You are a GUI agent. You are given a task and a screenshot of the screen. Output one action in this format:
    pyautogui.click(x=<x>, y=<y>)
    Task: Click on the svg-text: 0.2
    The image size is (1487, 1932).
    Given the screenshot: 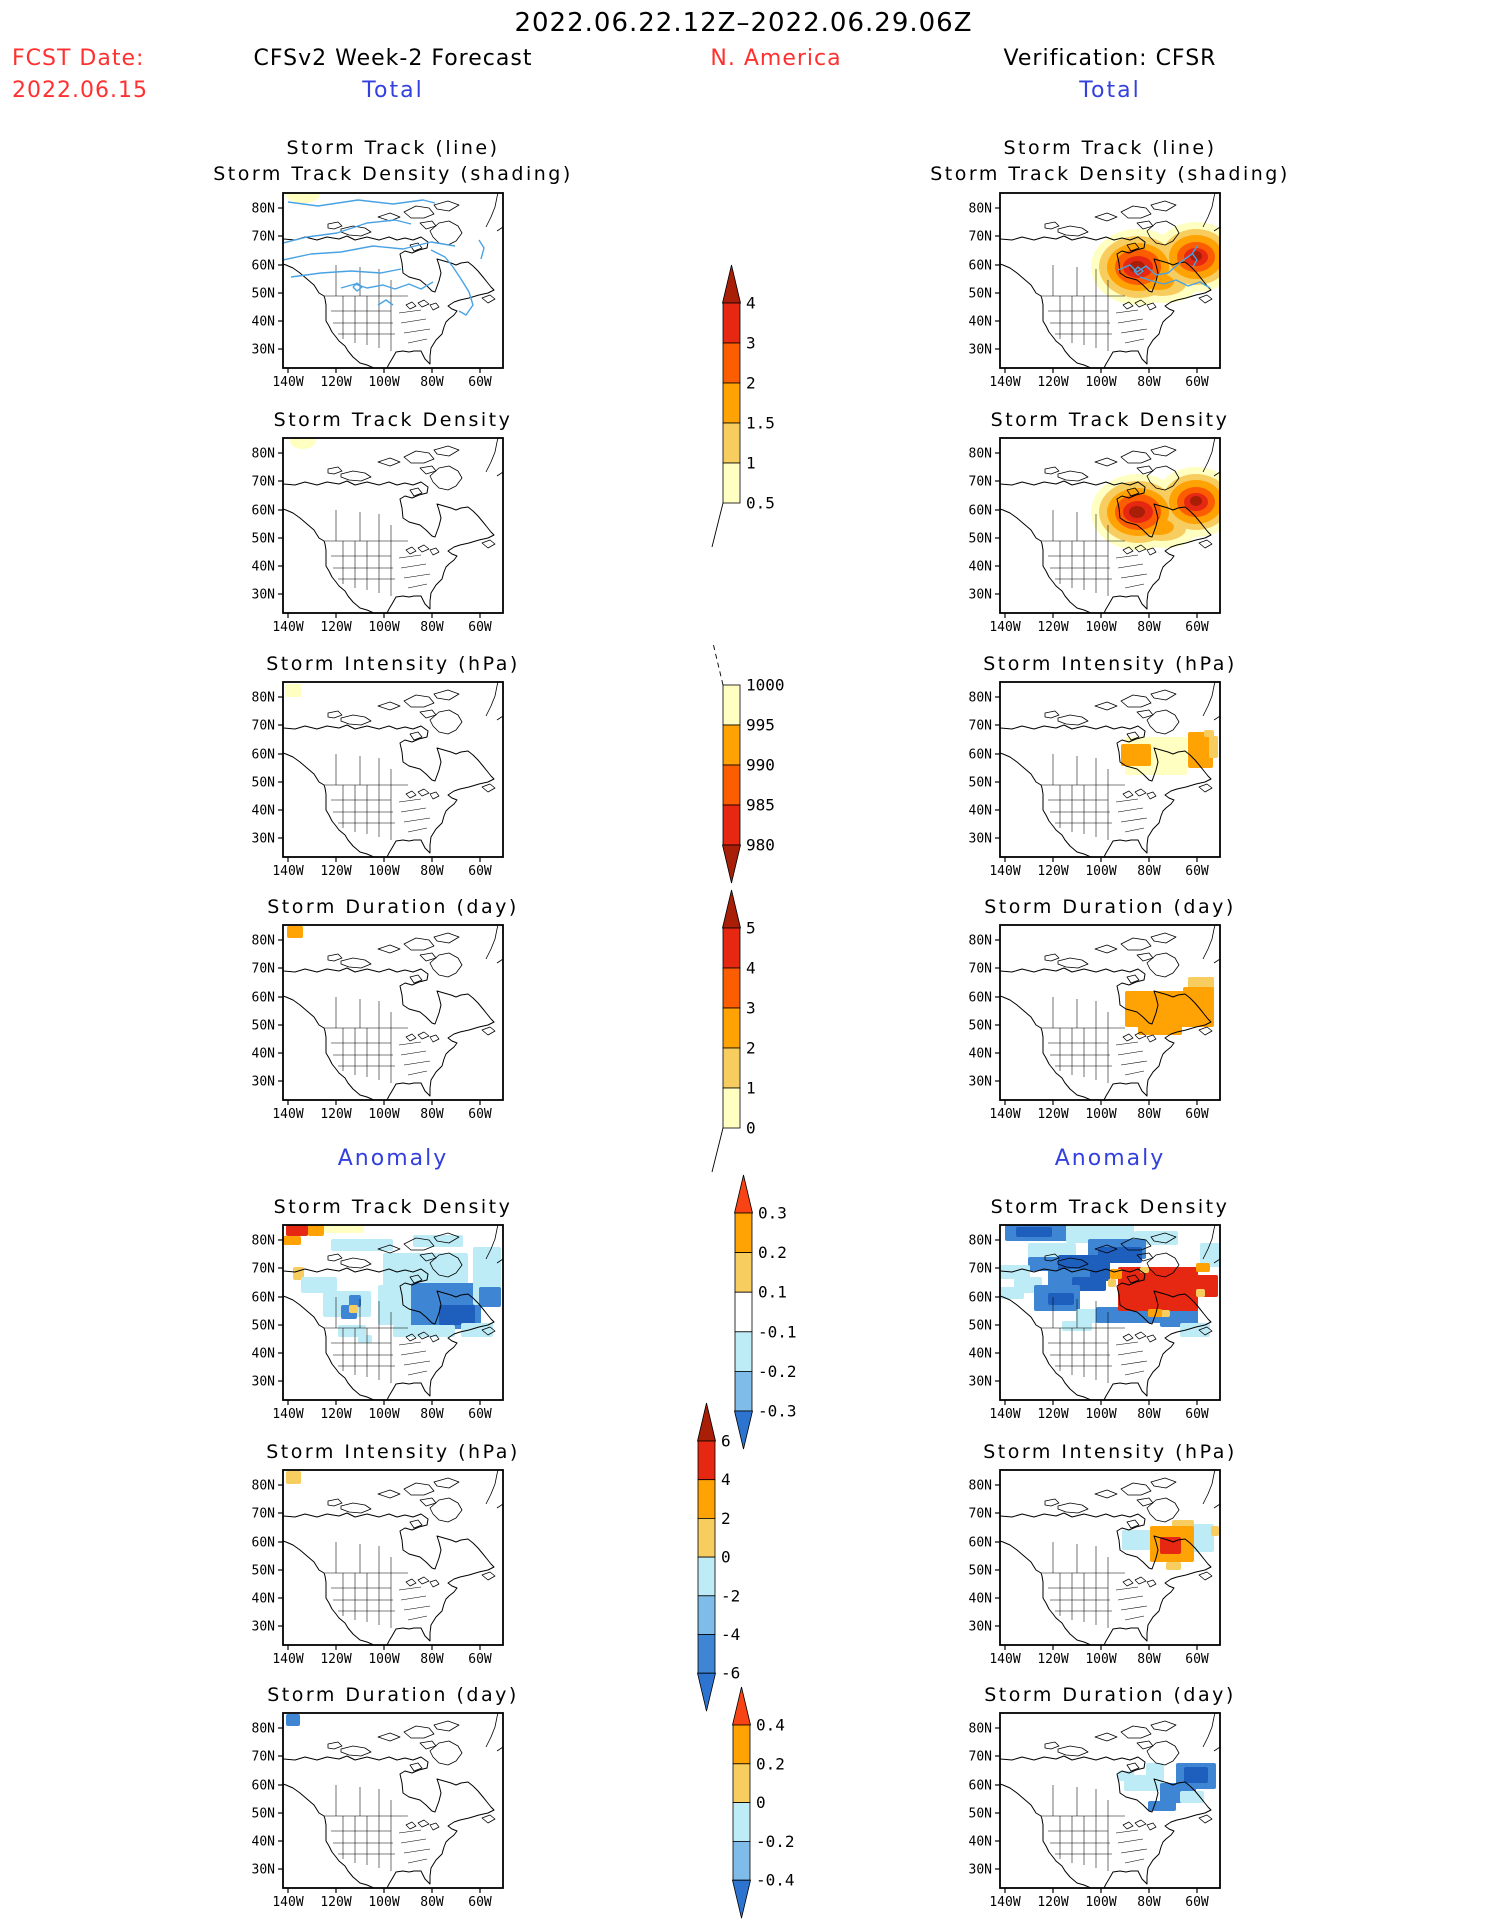 What is the action you would take?
    pyautogui.click(x=772, y=1252)
    